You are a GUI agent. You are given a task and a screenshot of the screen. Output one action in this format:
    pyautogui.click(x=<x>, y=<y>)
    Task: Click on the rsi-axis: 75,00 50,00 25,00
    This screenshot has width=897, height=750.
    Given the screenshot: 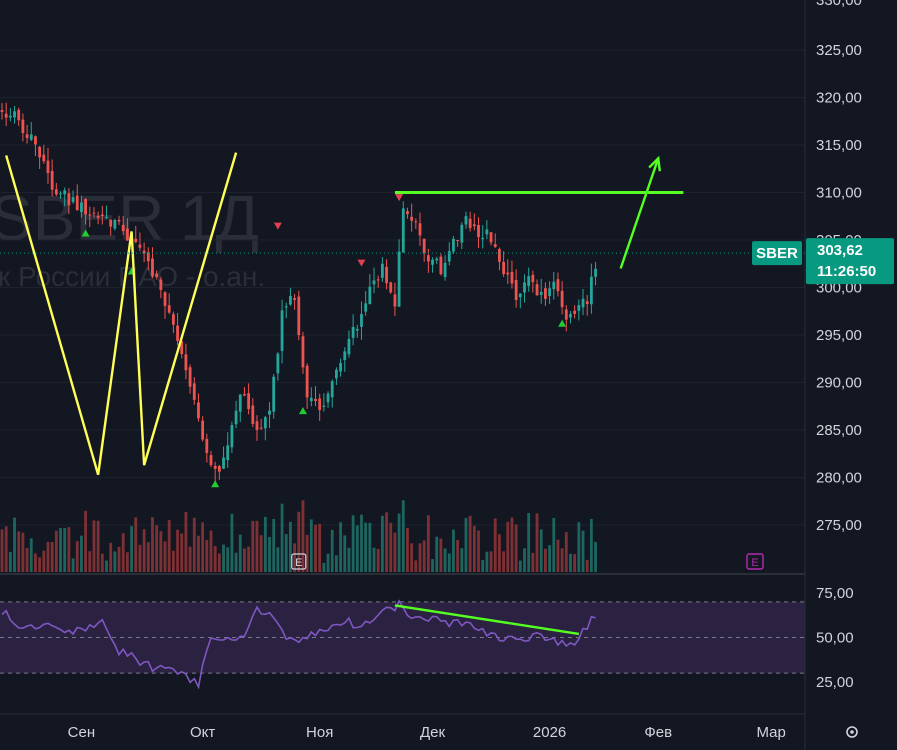 What is the action you would take?
    pyautogui.click(x=835, y=638)
    